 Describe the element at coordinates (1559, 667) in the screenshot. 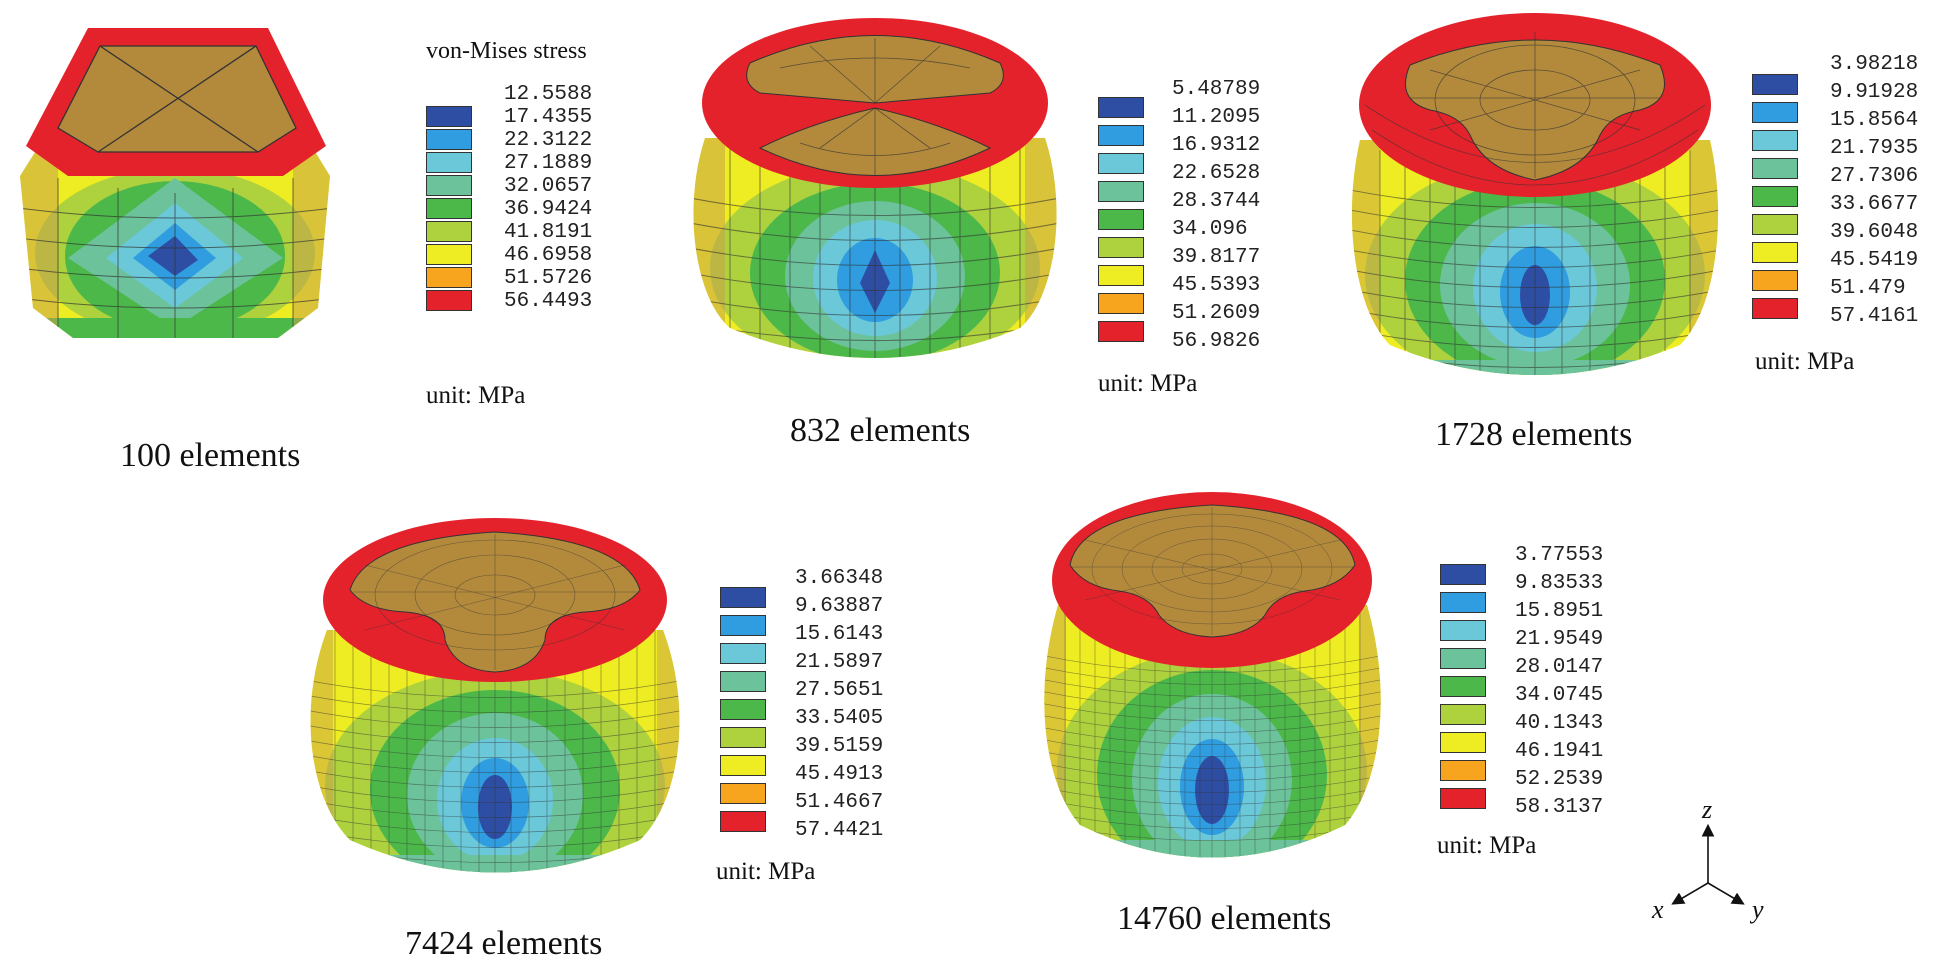

I see `legend-value: 28.0147` at that location.